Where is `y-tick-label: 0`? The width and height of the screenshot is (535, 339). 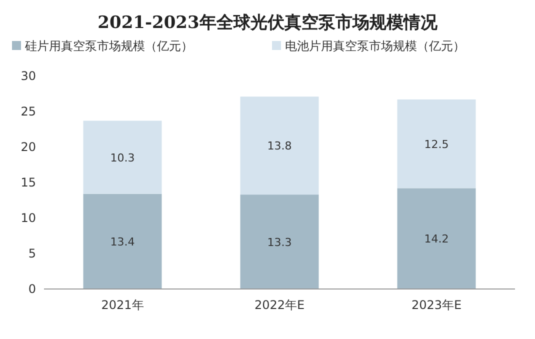 y-tick-label: 0 is located at coordinates (32, 289).